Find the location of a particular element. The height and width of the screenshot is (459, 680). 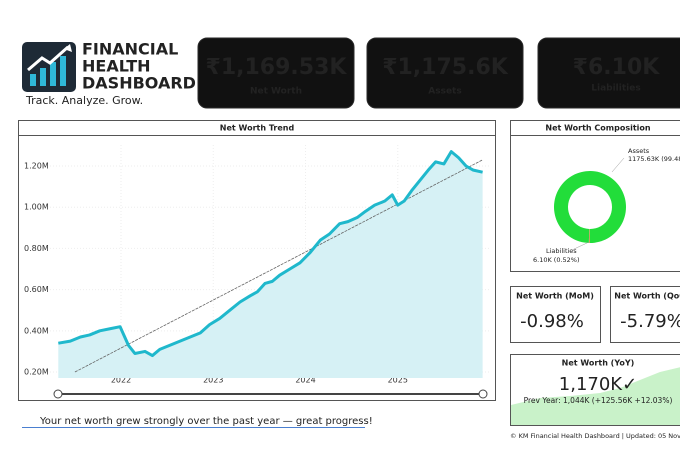

panel-title: Net Worth Composition is located at coordinates (598, 128).